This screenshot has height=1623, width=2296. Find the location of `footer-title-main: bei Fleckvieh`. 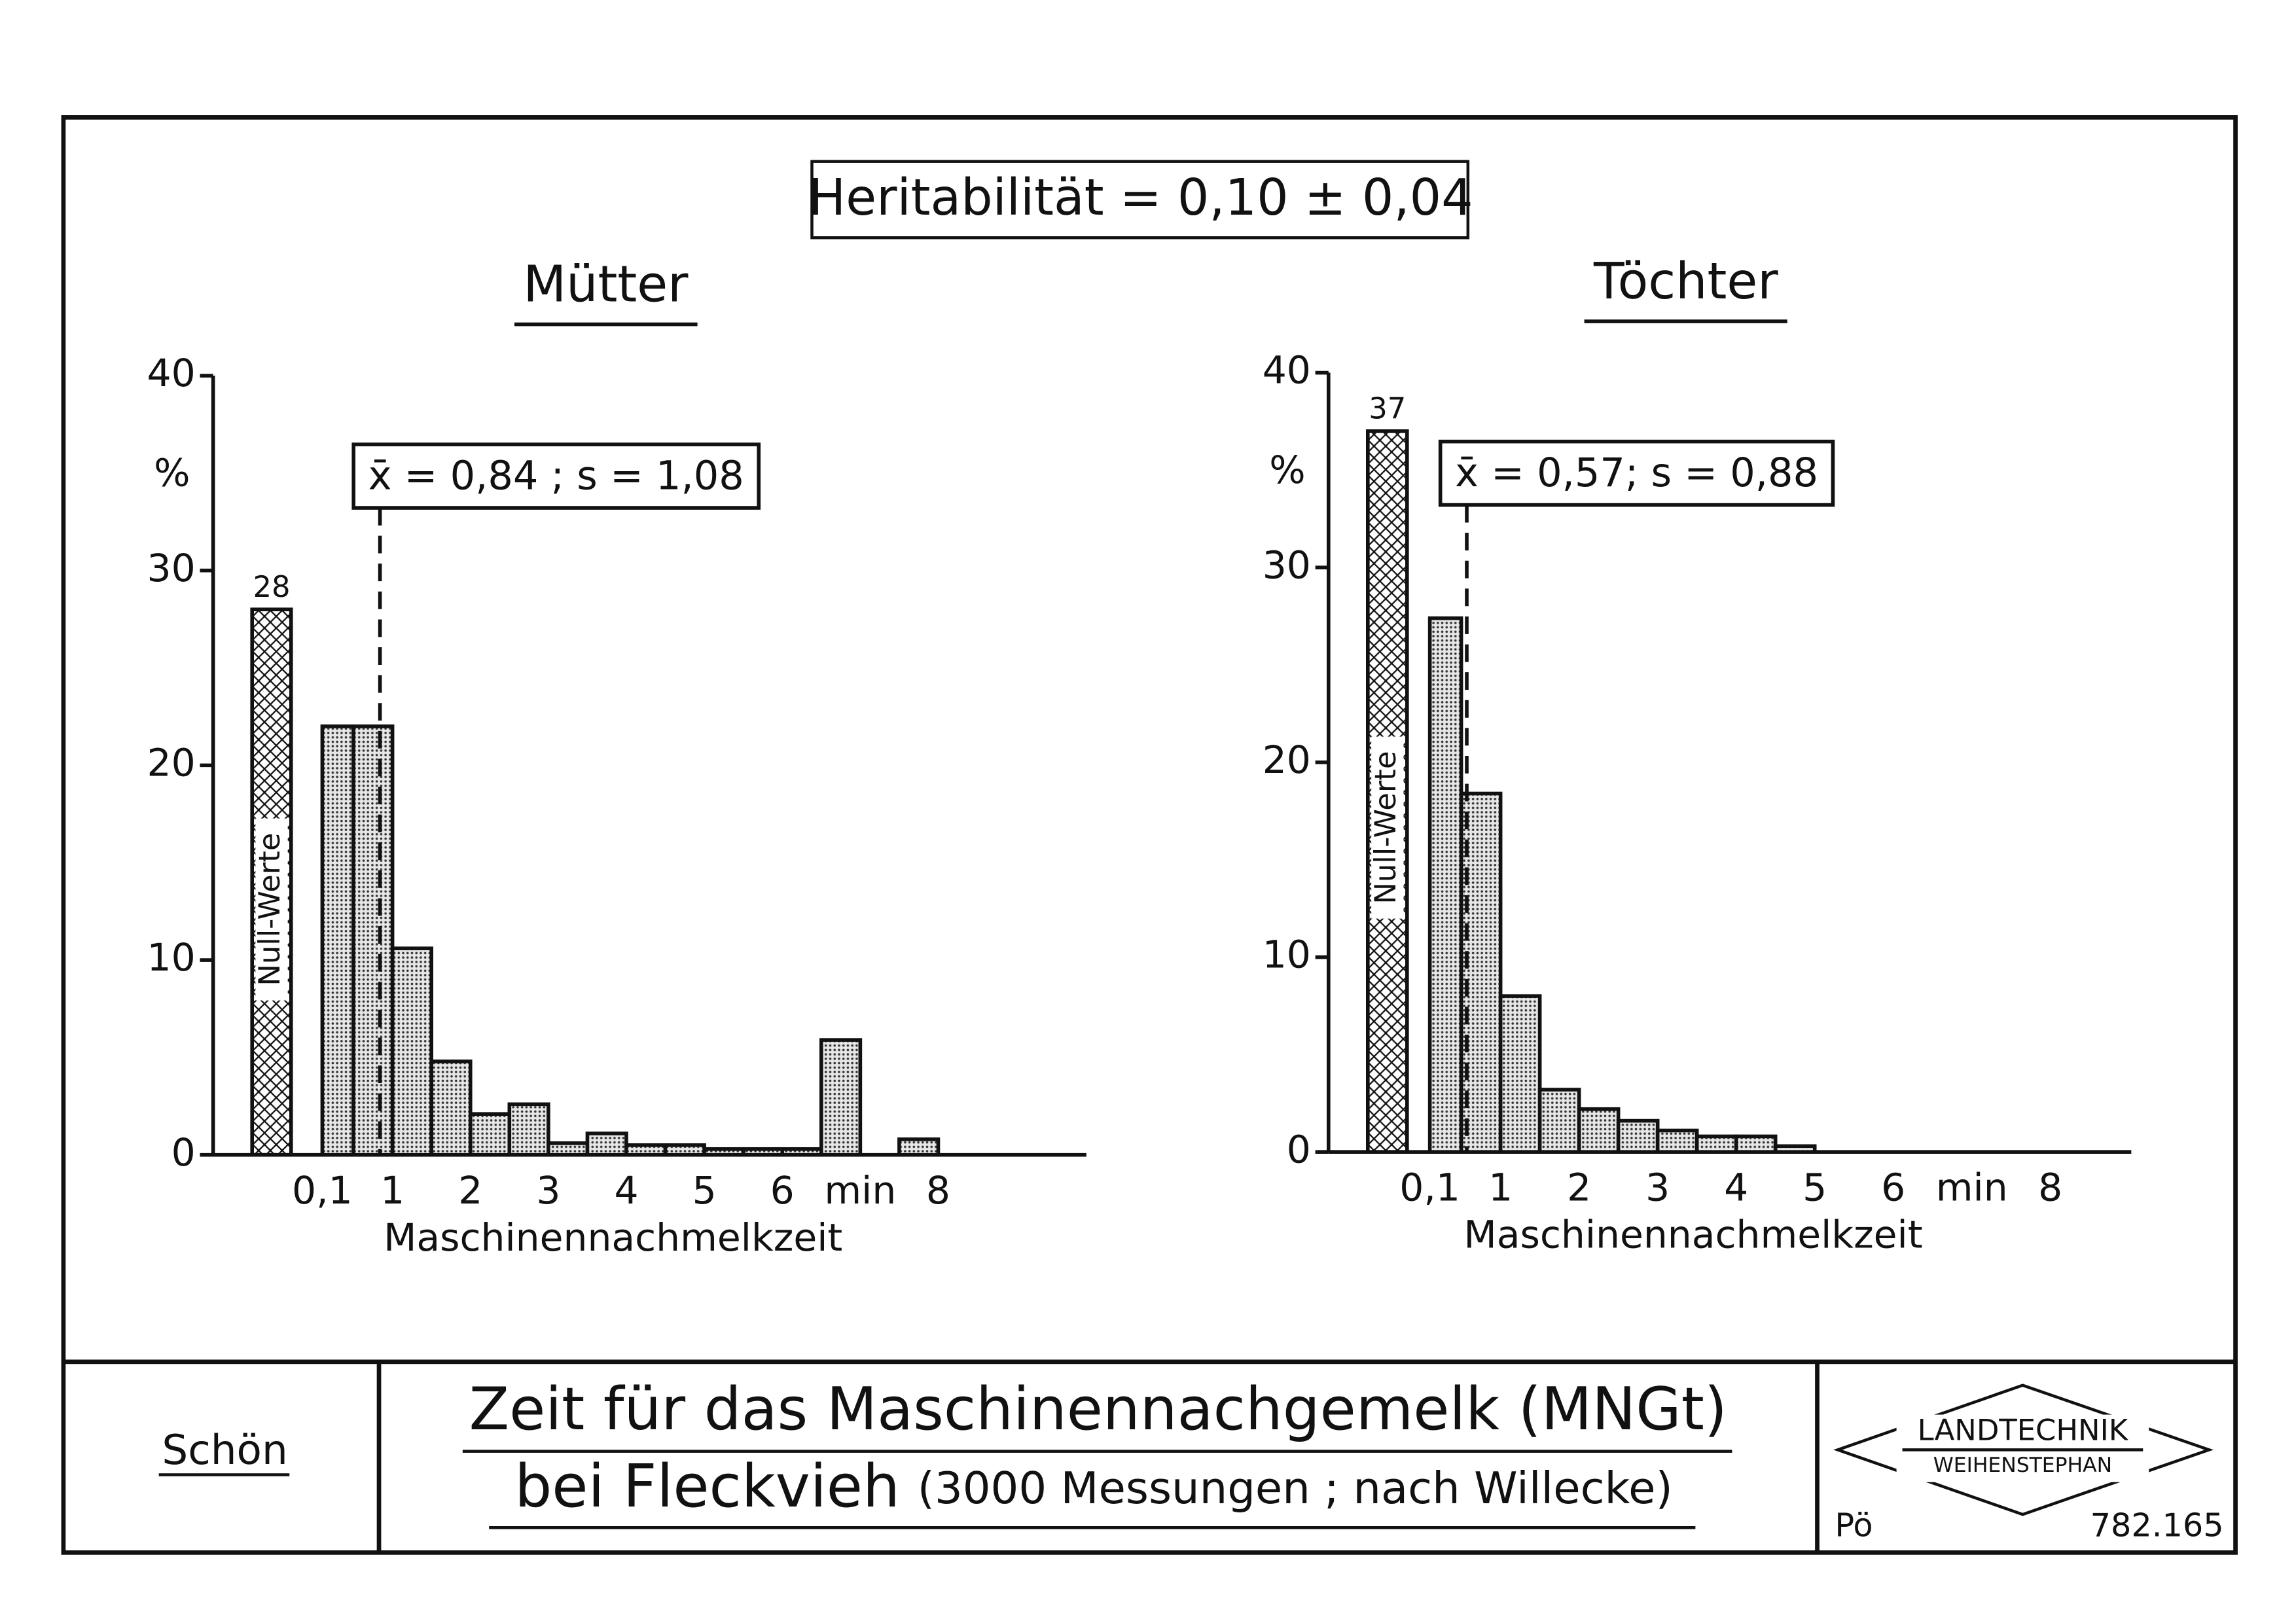

footer-title-main: bei Fleckvieh is located at coordinates (707, 1488).